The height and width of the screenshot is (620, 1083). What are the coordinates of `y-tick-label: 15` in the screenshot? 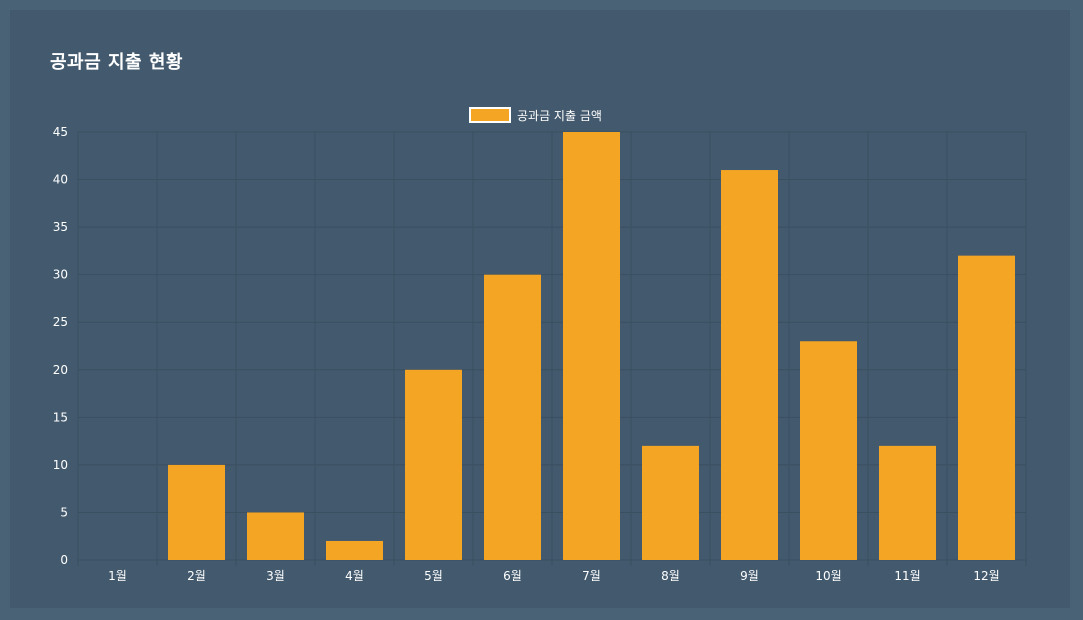 It's located at (60, 417).